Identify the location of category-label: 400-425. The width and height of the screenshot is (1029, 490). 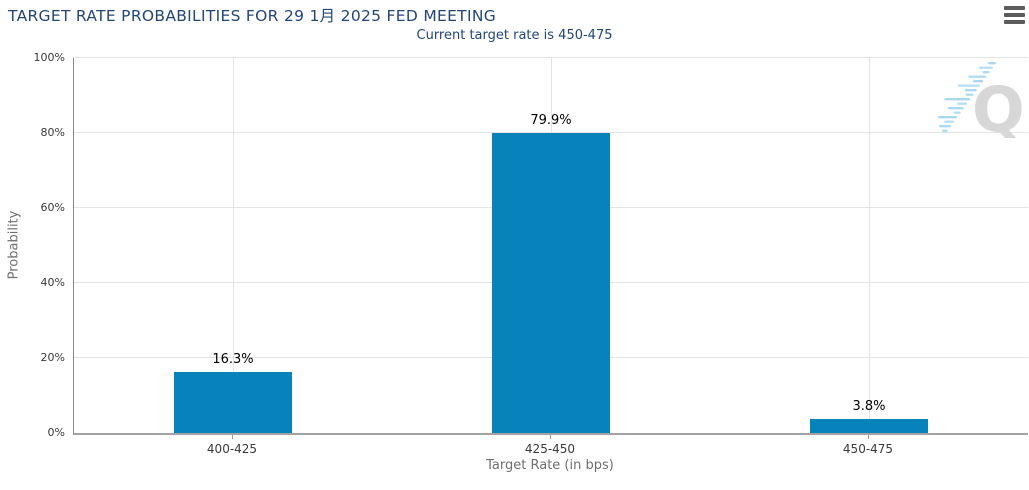
(232, 449).